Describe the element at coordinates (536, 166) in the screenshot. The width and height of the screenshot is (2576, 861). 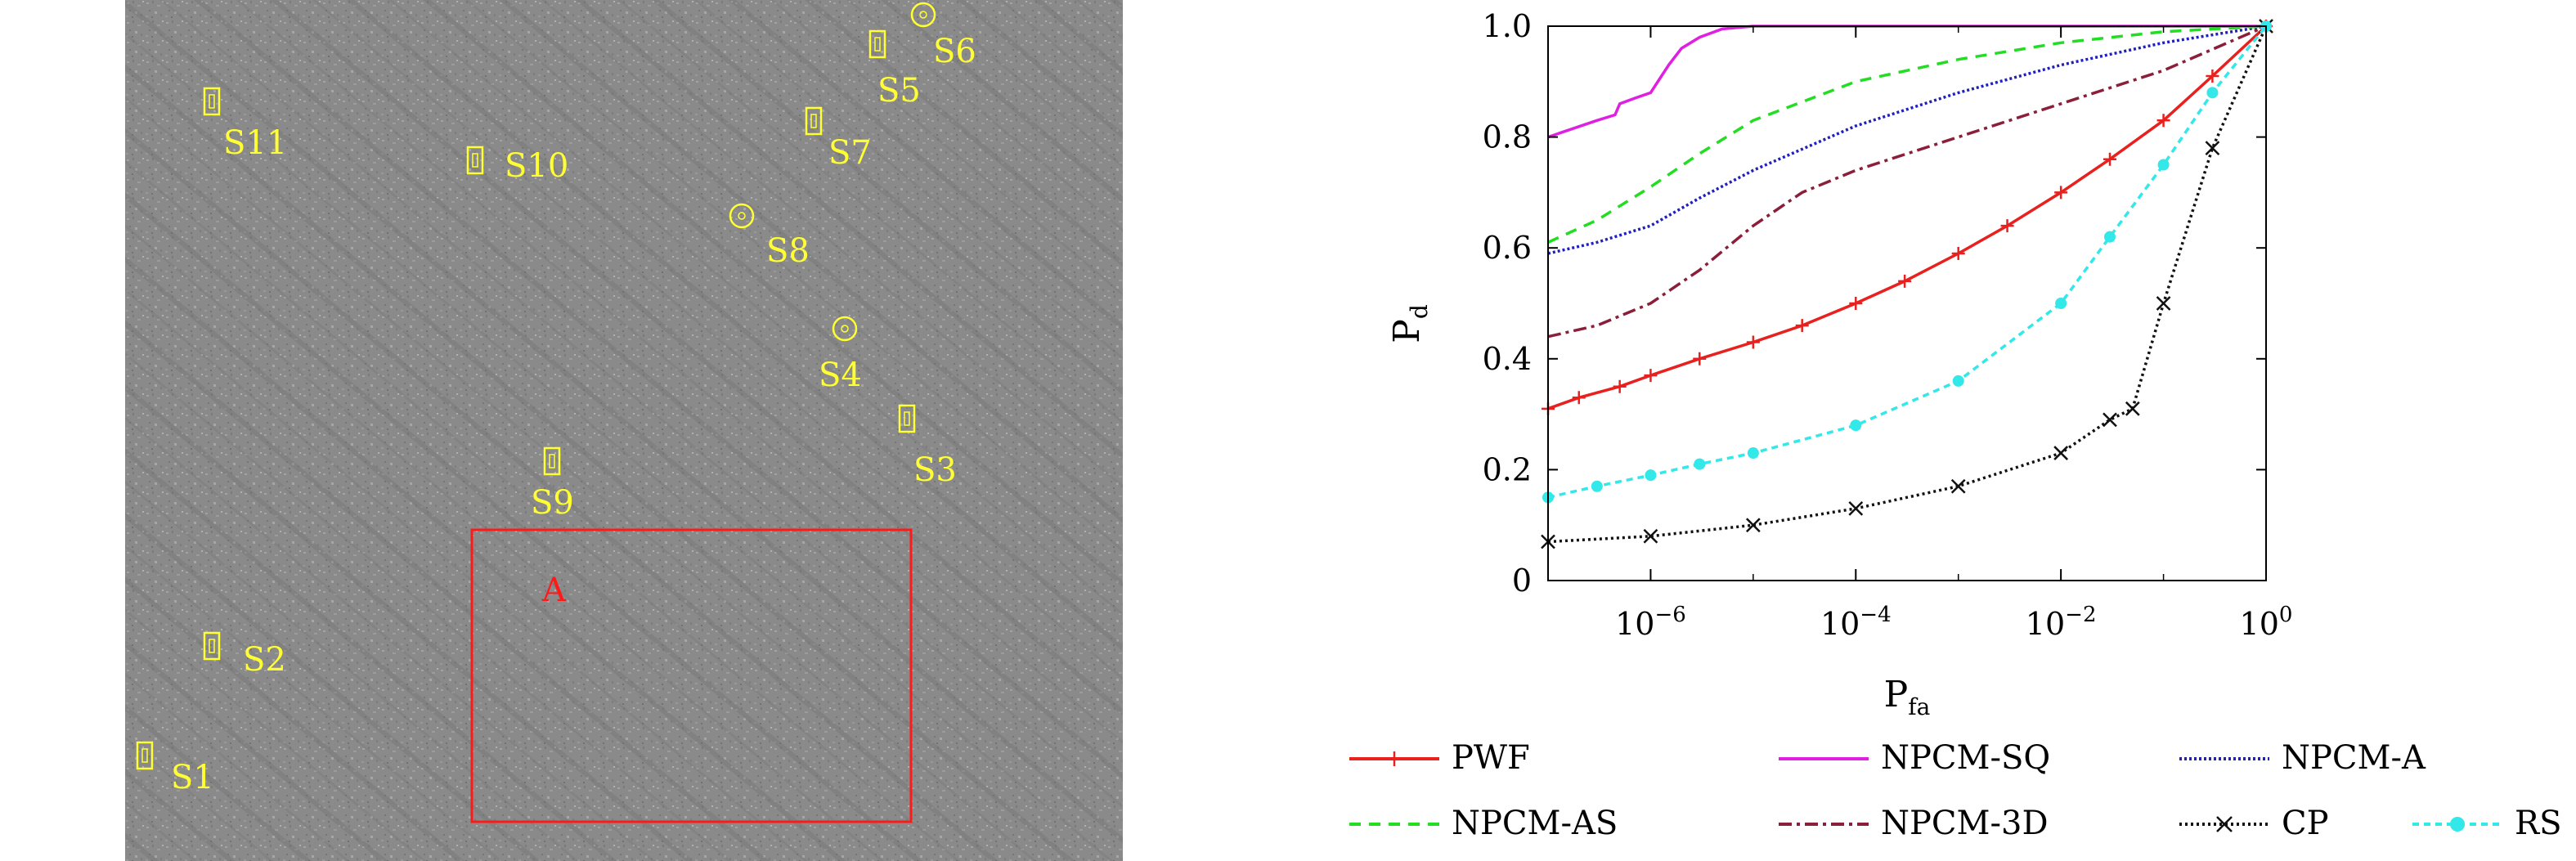
I see `target-label: S10` at that location.